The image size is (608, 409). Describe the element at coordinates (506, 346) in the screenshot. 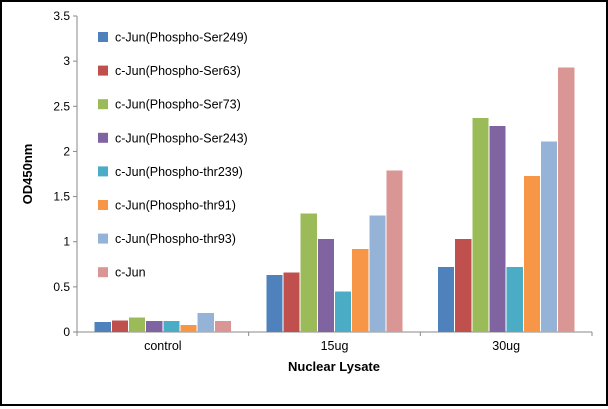

I see `x-category-label: 30ug` at that location.